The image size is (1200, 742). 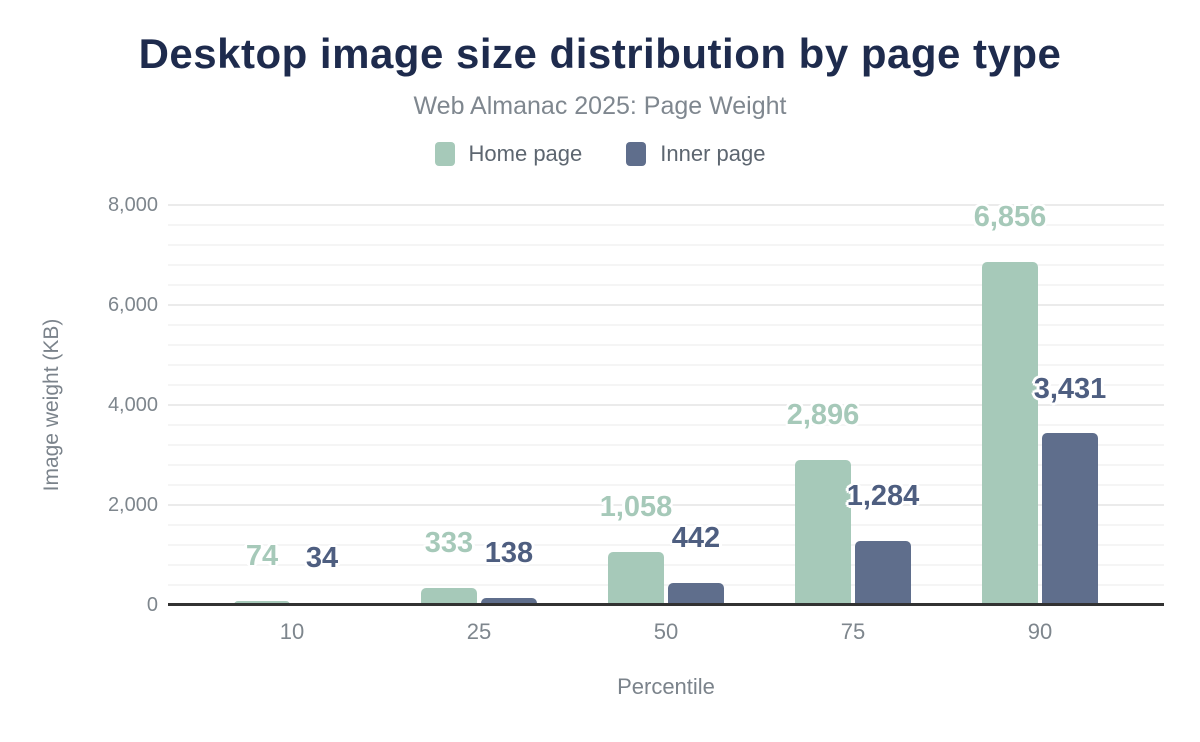 What do you see at coordinates (883, 542) in the screenshot?
I see `bar-inner-page-p75: 1,284` at bounding box center [883, 542].